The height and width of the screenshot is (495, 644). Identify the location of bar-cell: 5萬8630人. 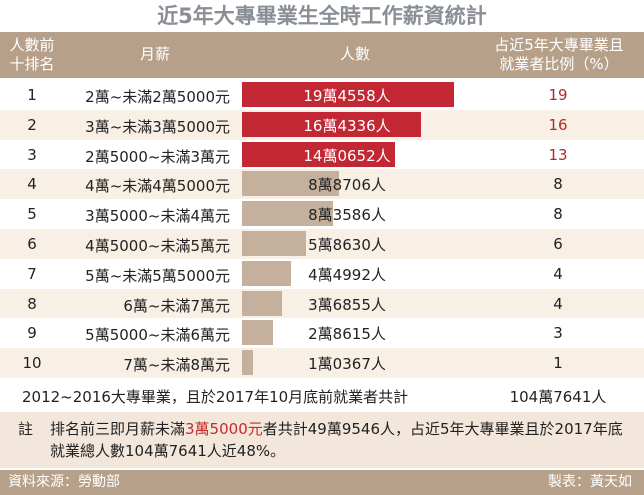
(357, 243).